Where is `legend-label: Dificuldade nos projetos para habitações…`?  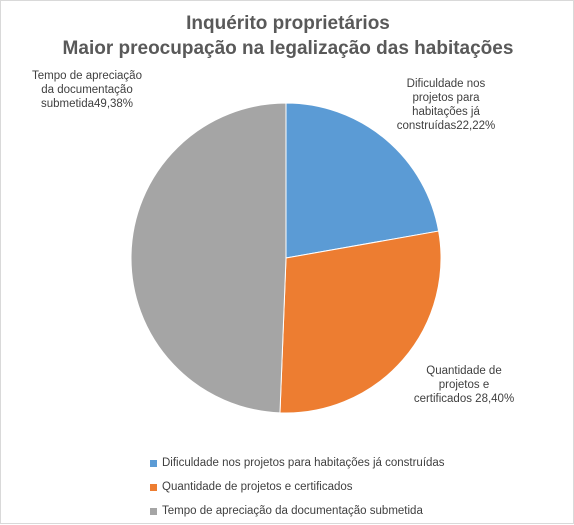
legend-label: Dificuldade nos projetos para habitações… is located at coordinates (303, 463).